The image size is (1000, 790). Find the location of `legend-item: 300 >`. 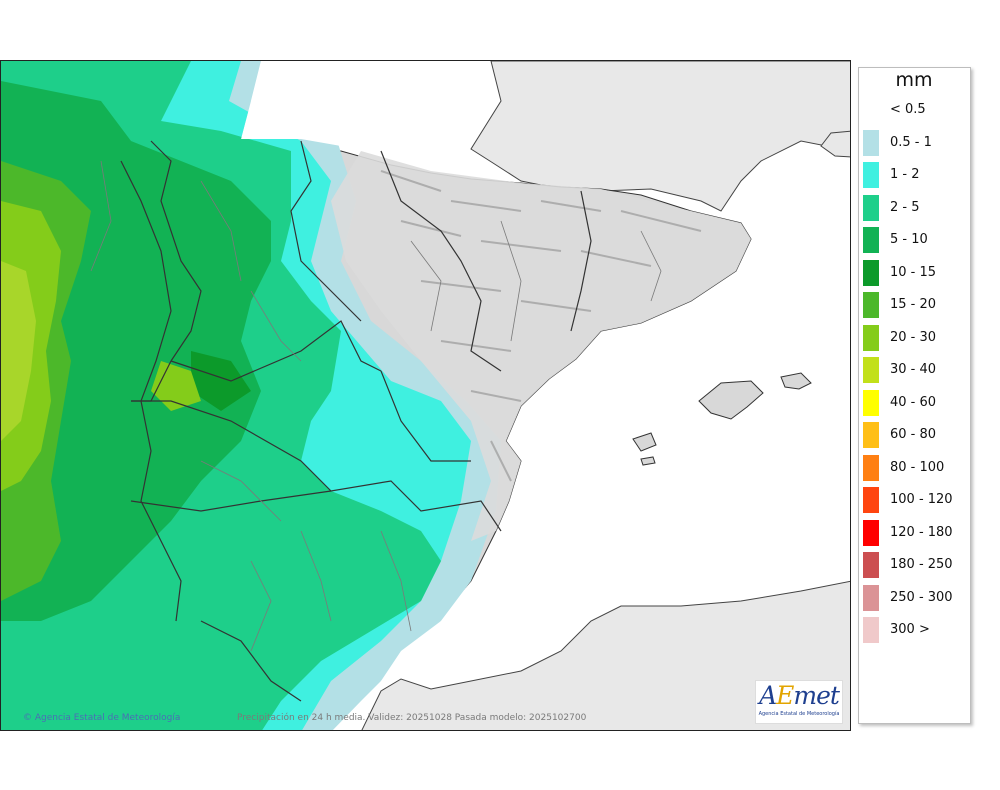

legend-item: 300 > is located at coordinates (916, 630).